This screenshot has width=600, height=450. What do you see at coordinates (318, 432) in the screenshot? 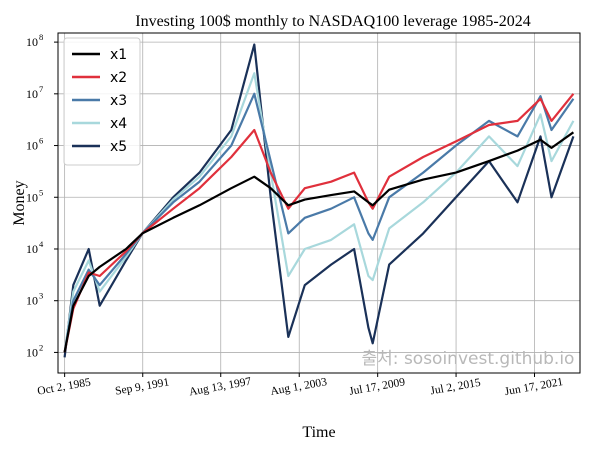
I see `x-axis-label: Time` at bounding box center [318, 432].